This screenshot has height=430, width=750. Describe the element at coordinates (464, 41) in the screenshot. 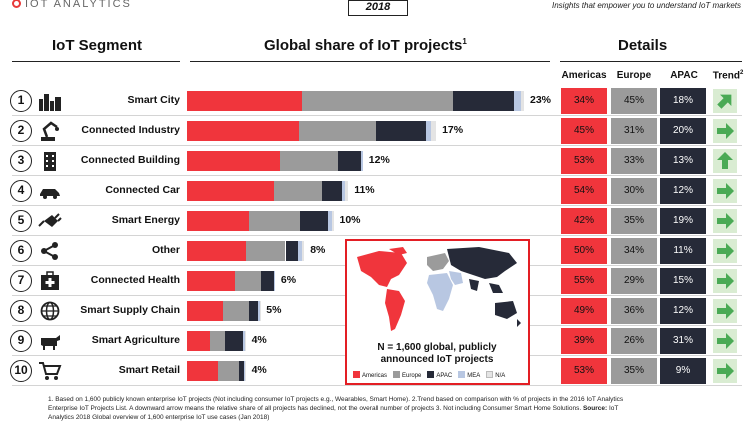

I see `share-heading-sup: 1` at that location.